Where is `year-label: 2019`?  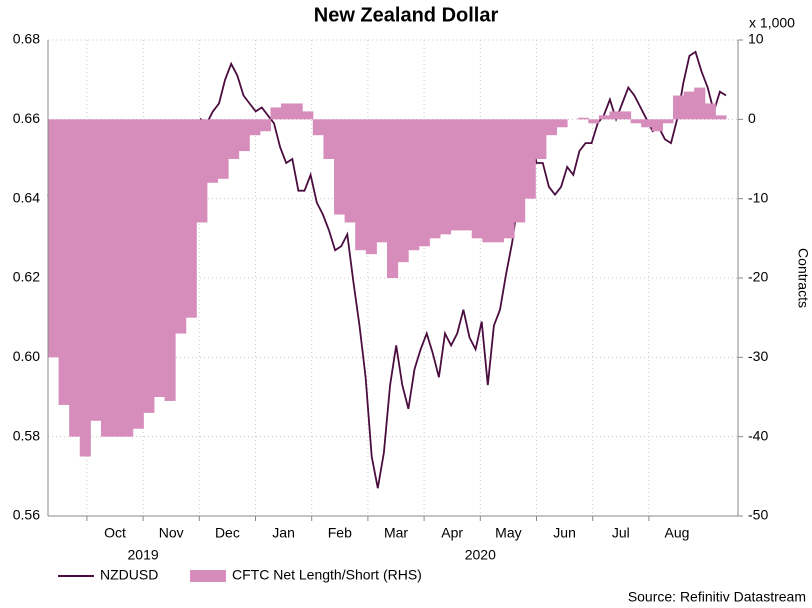 year-label: 2019 is located at coordinates (143, 555).